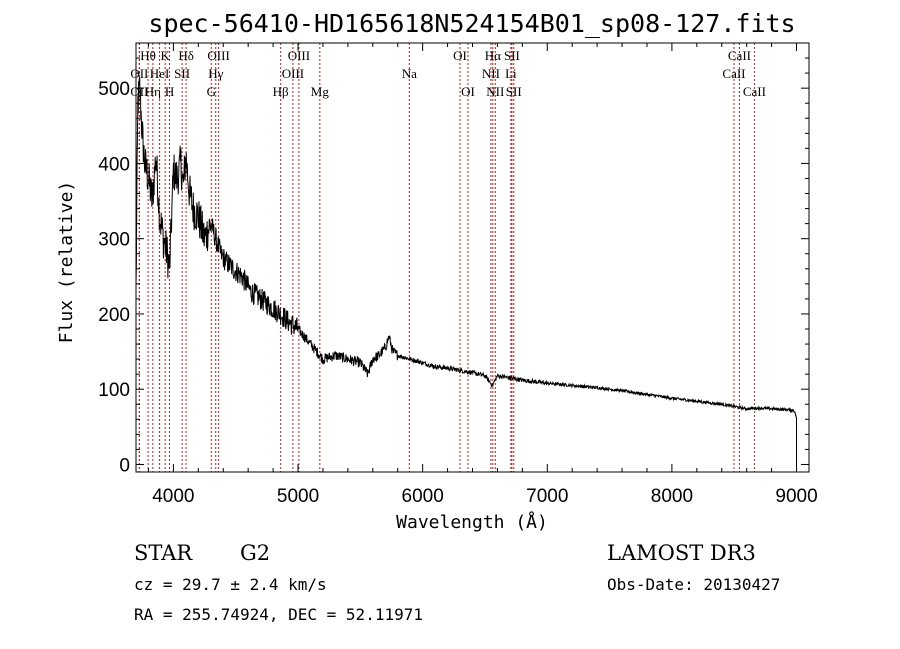 Image resolution: width=900 pixels, height=649 pixels. What do you see at coordinates (211, 91) in the screenshot?
I see `spectral-line-label: G` at bounding box center [211, 91].